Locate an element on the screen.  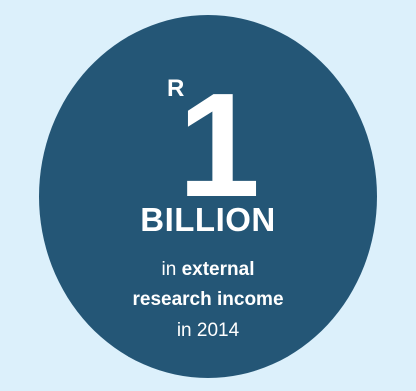
caption-emphasis-research-income: research income is located at coordinates (208, 299).